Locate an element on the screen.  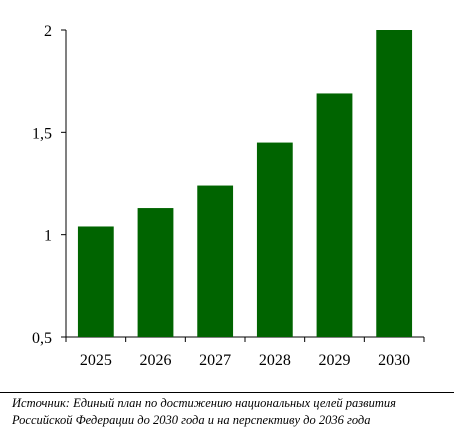
x-tick-label: 2027 is located at coordinates (215, 360).